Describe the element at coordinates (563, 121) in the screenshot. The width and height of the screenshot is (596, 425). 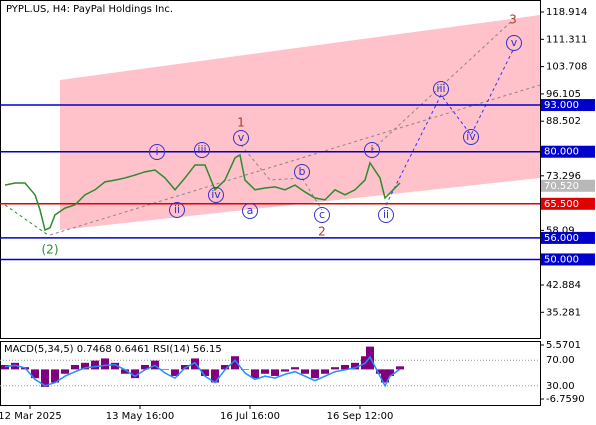
I see `y-tick-label: 88.502` at that location.